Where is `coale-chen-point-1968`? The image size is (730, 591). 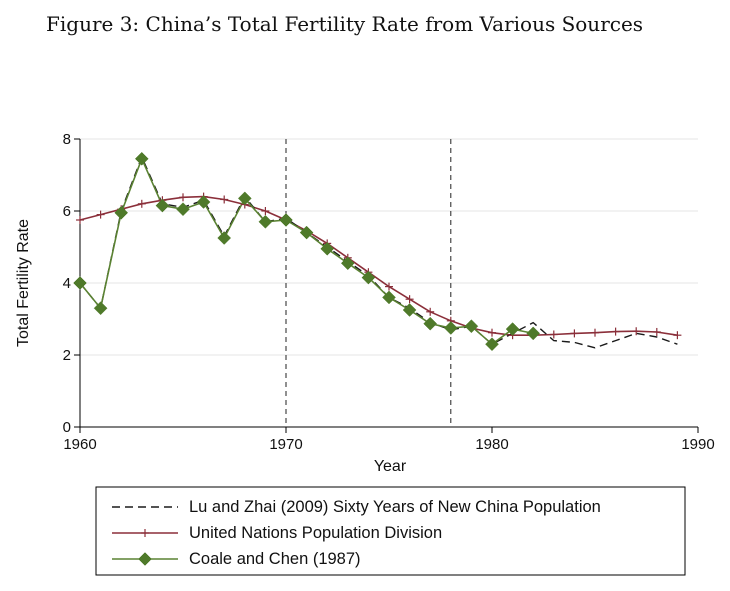 coale-chen-point-1968 is located at coordinates (244, 198).